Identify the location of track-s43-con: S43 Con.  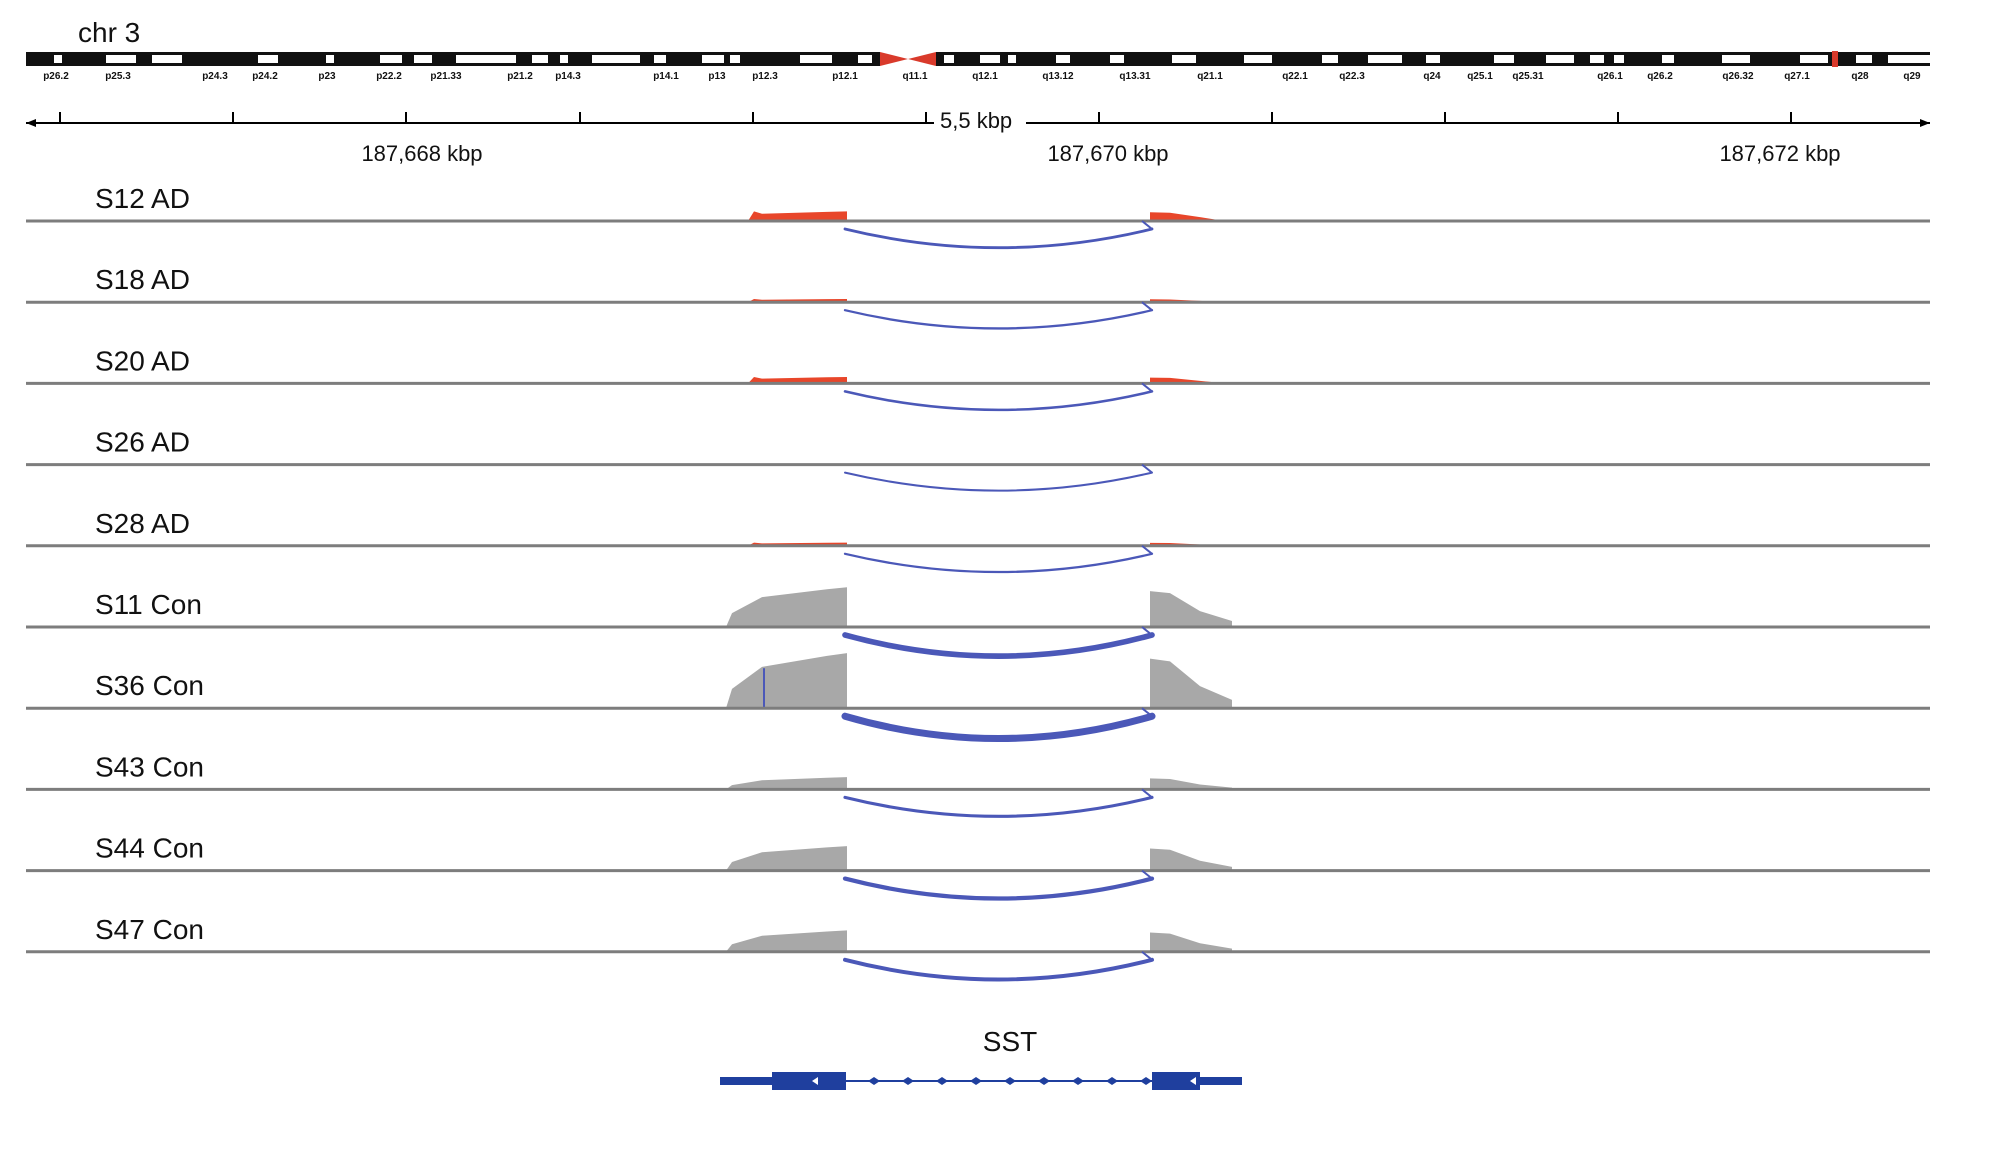
(978, 784).